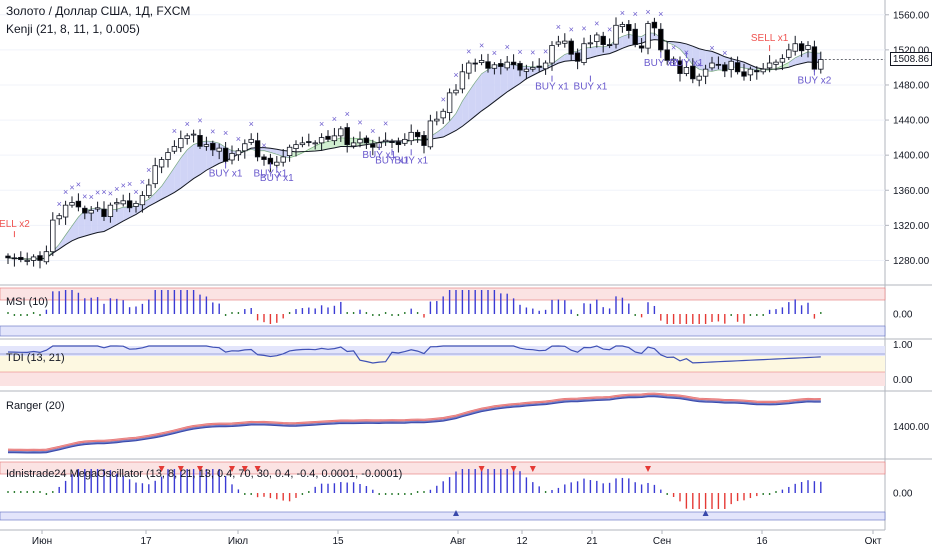 This screenshot has width=932, height=550. Describe the element at coordinates (762, 541) in the screenshot. I see `x-tick-label: 16` at that location.